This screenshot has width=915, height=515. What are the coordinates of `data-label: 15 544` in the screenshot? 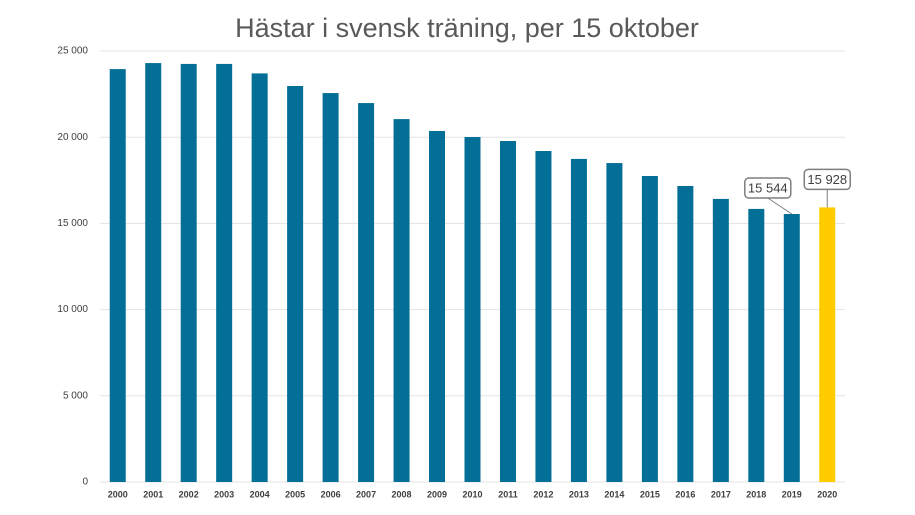 It's located at (768, 187).